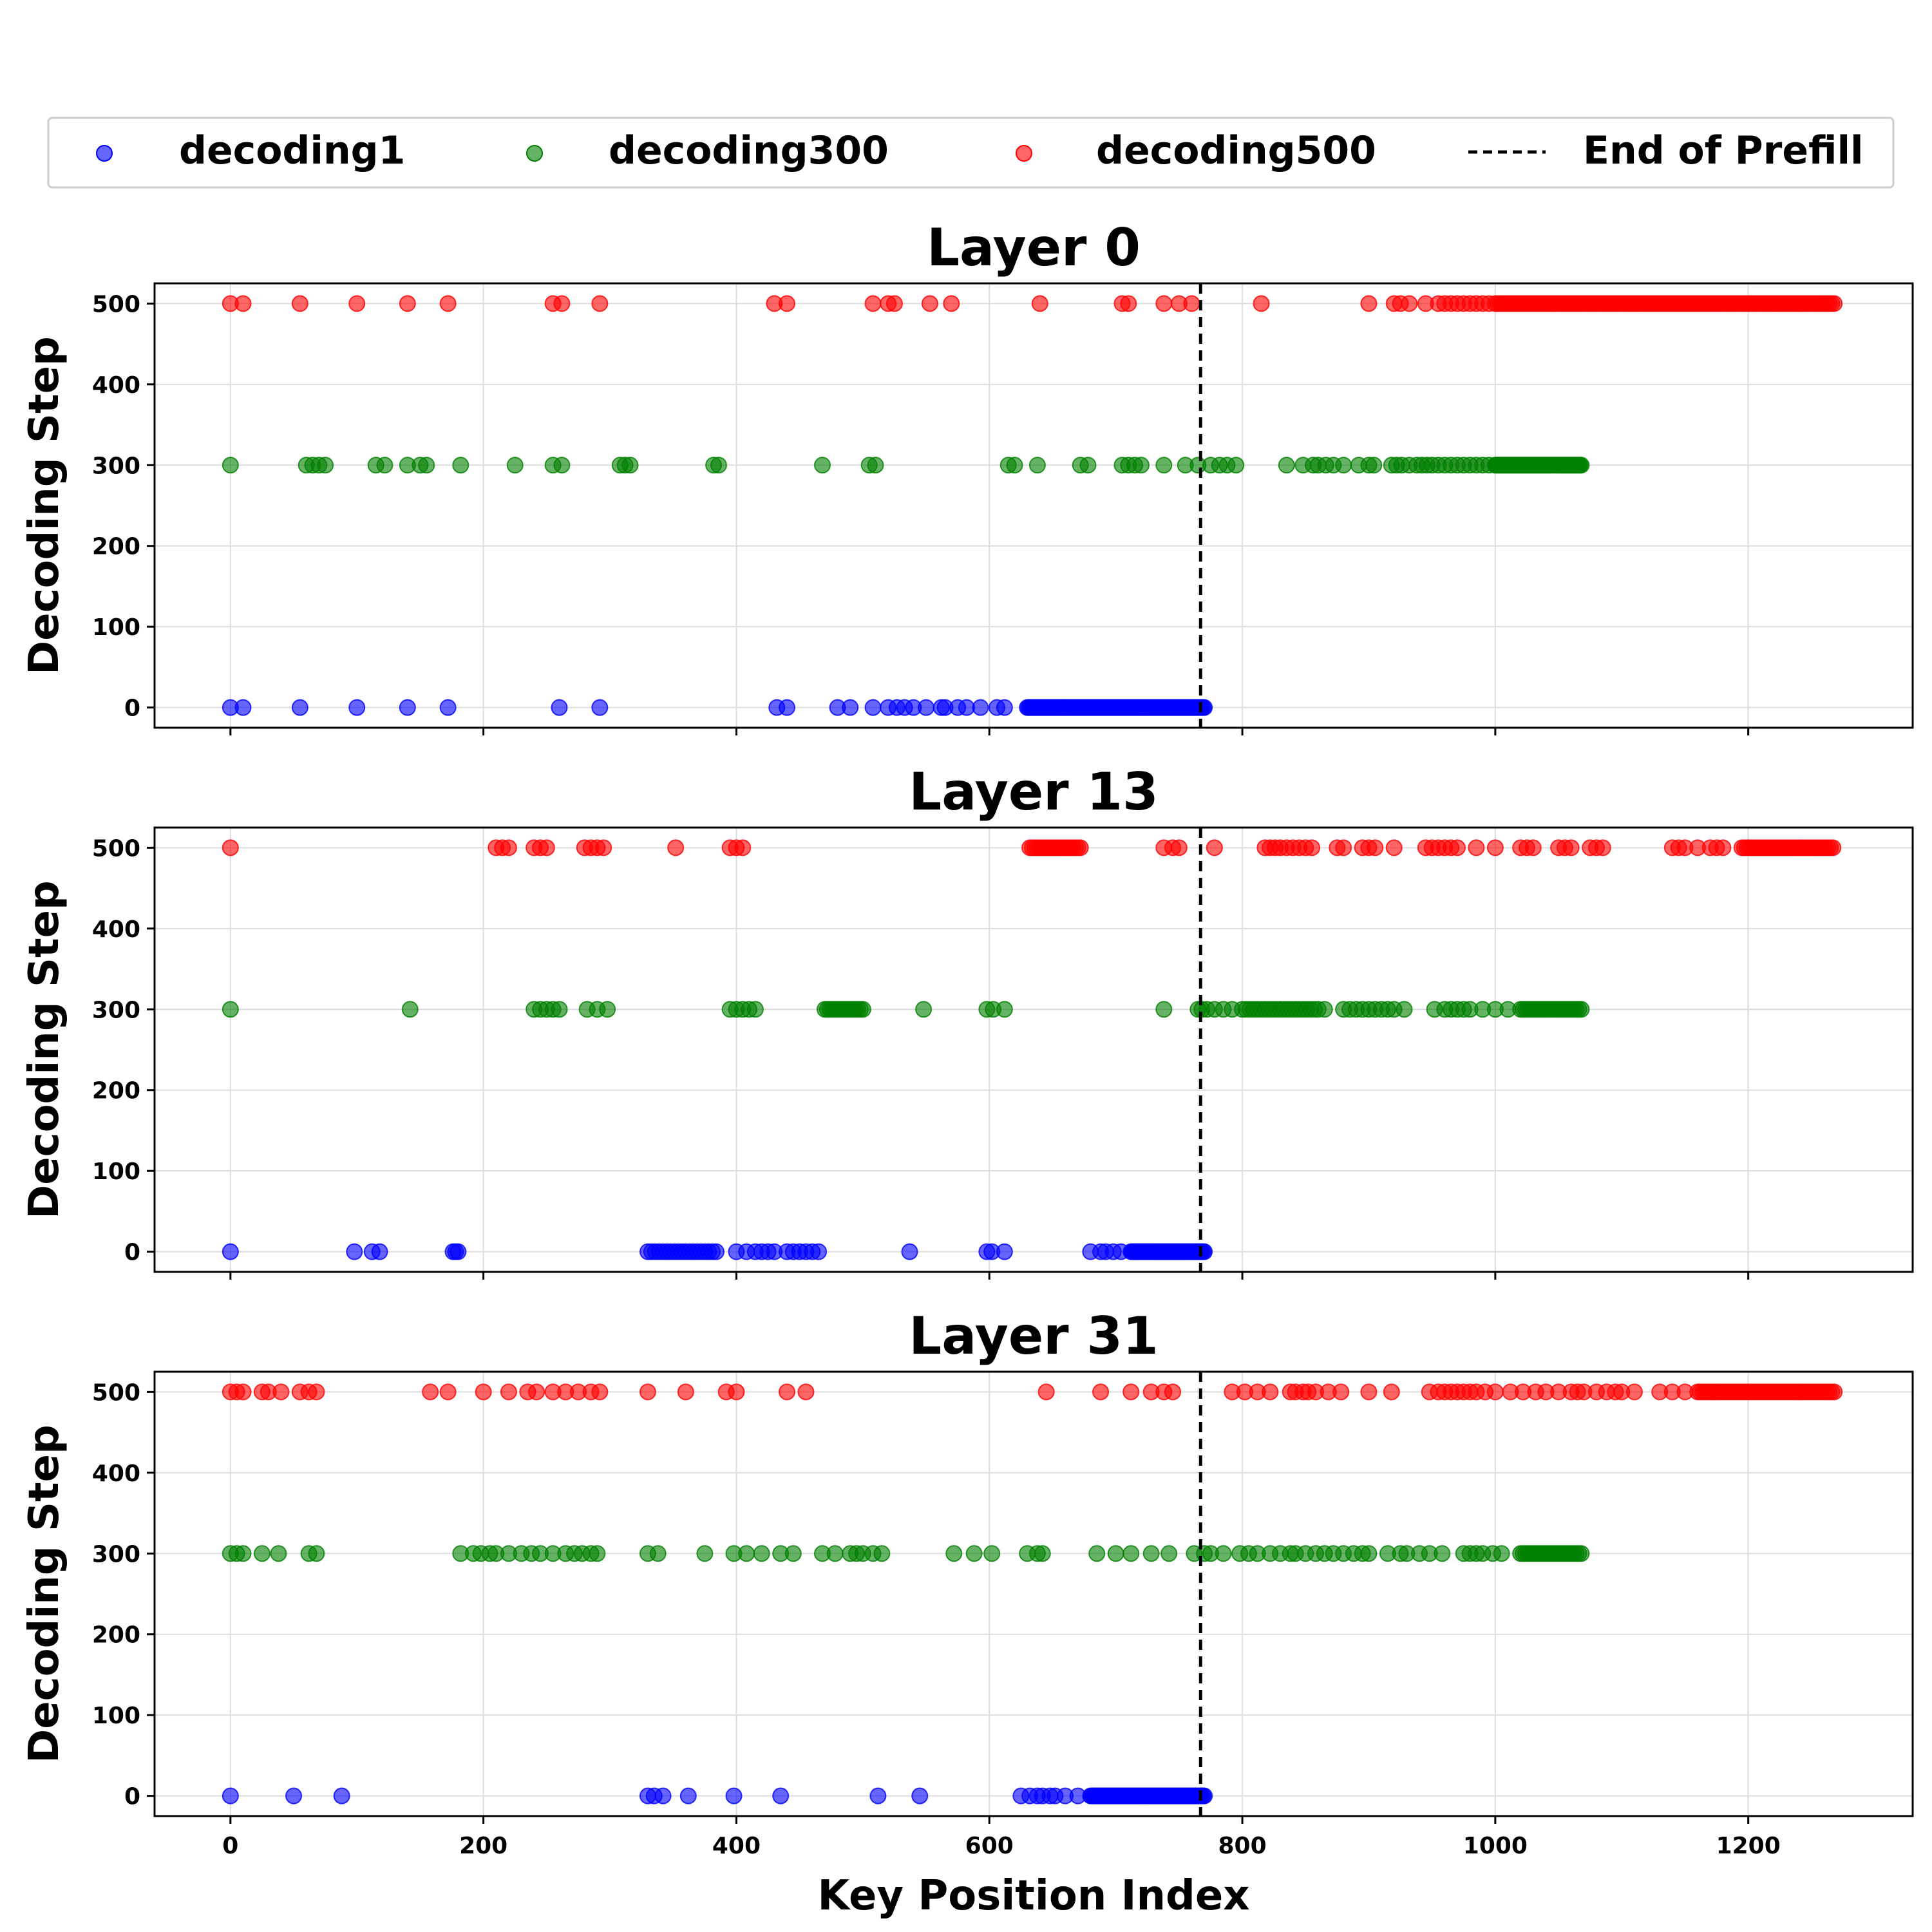 The height and width of the screenshot is (1932, 1932). What do you see at coordinates (1024, 153) in the screenshot?
I see `legend-marker-decoding500` at bounding box center [1024, 153].